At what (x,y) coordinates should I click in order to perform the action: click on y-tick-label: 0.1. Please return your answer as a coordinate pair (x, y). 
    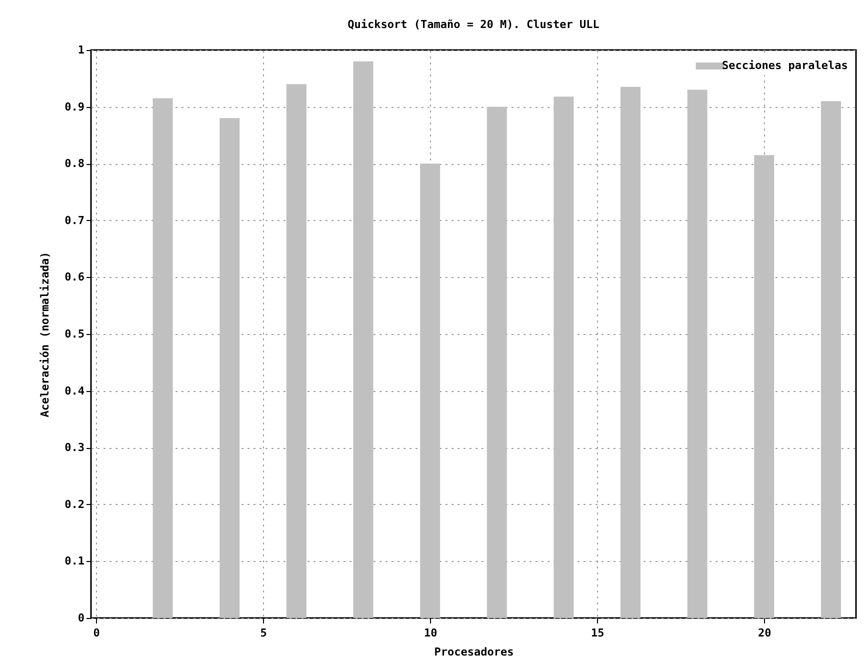
    Looking at the image, I should click on (74, 561).